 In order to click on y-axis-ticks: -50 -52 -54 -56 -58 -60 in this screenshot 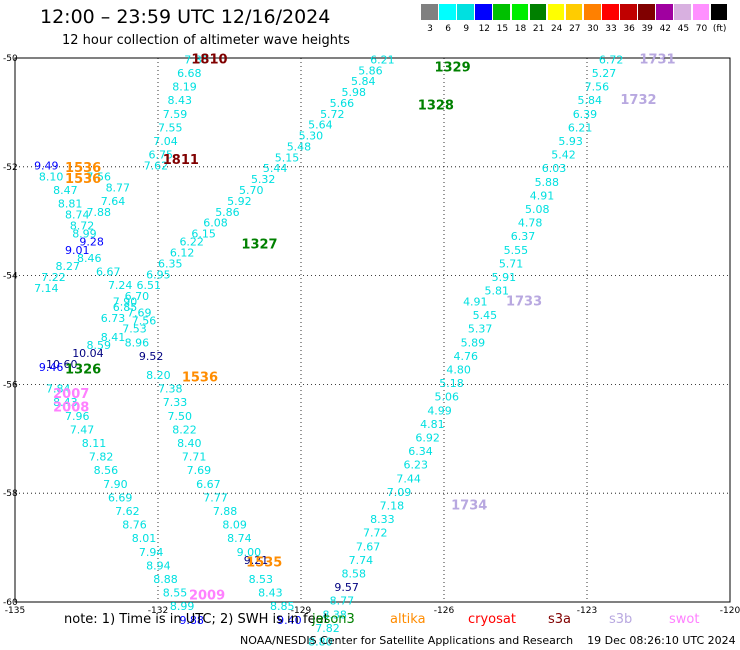, I will do `click(10, 331)`.